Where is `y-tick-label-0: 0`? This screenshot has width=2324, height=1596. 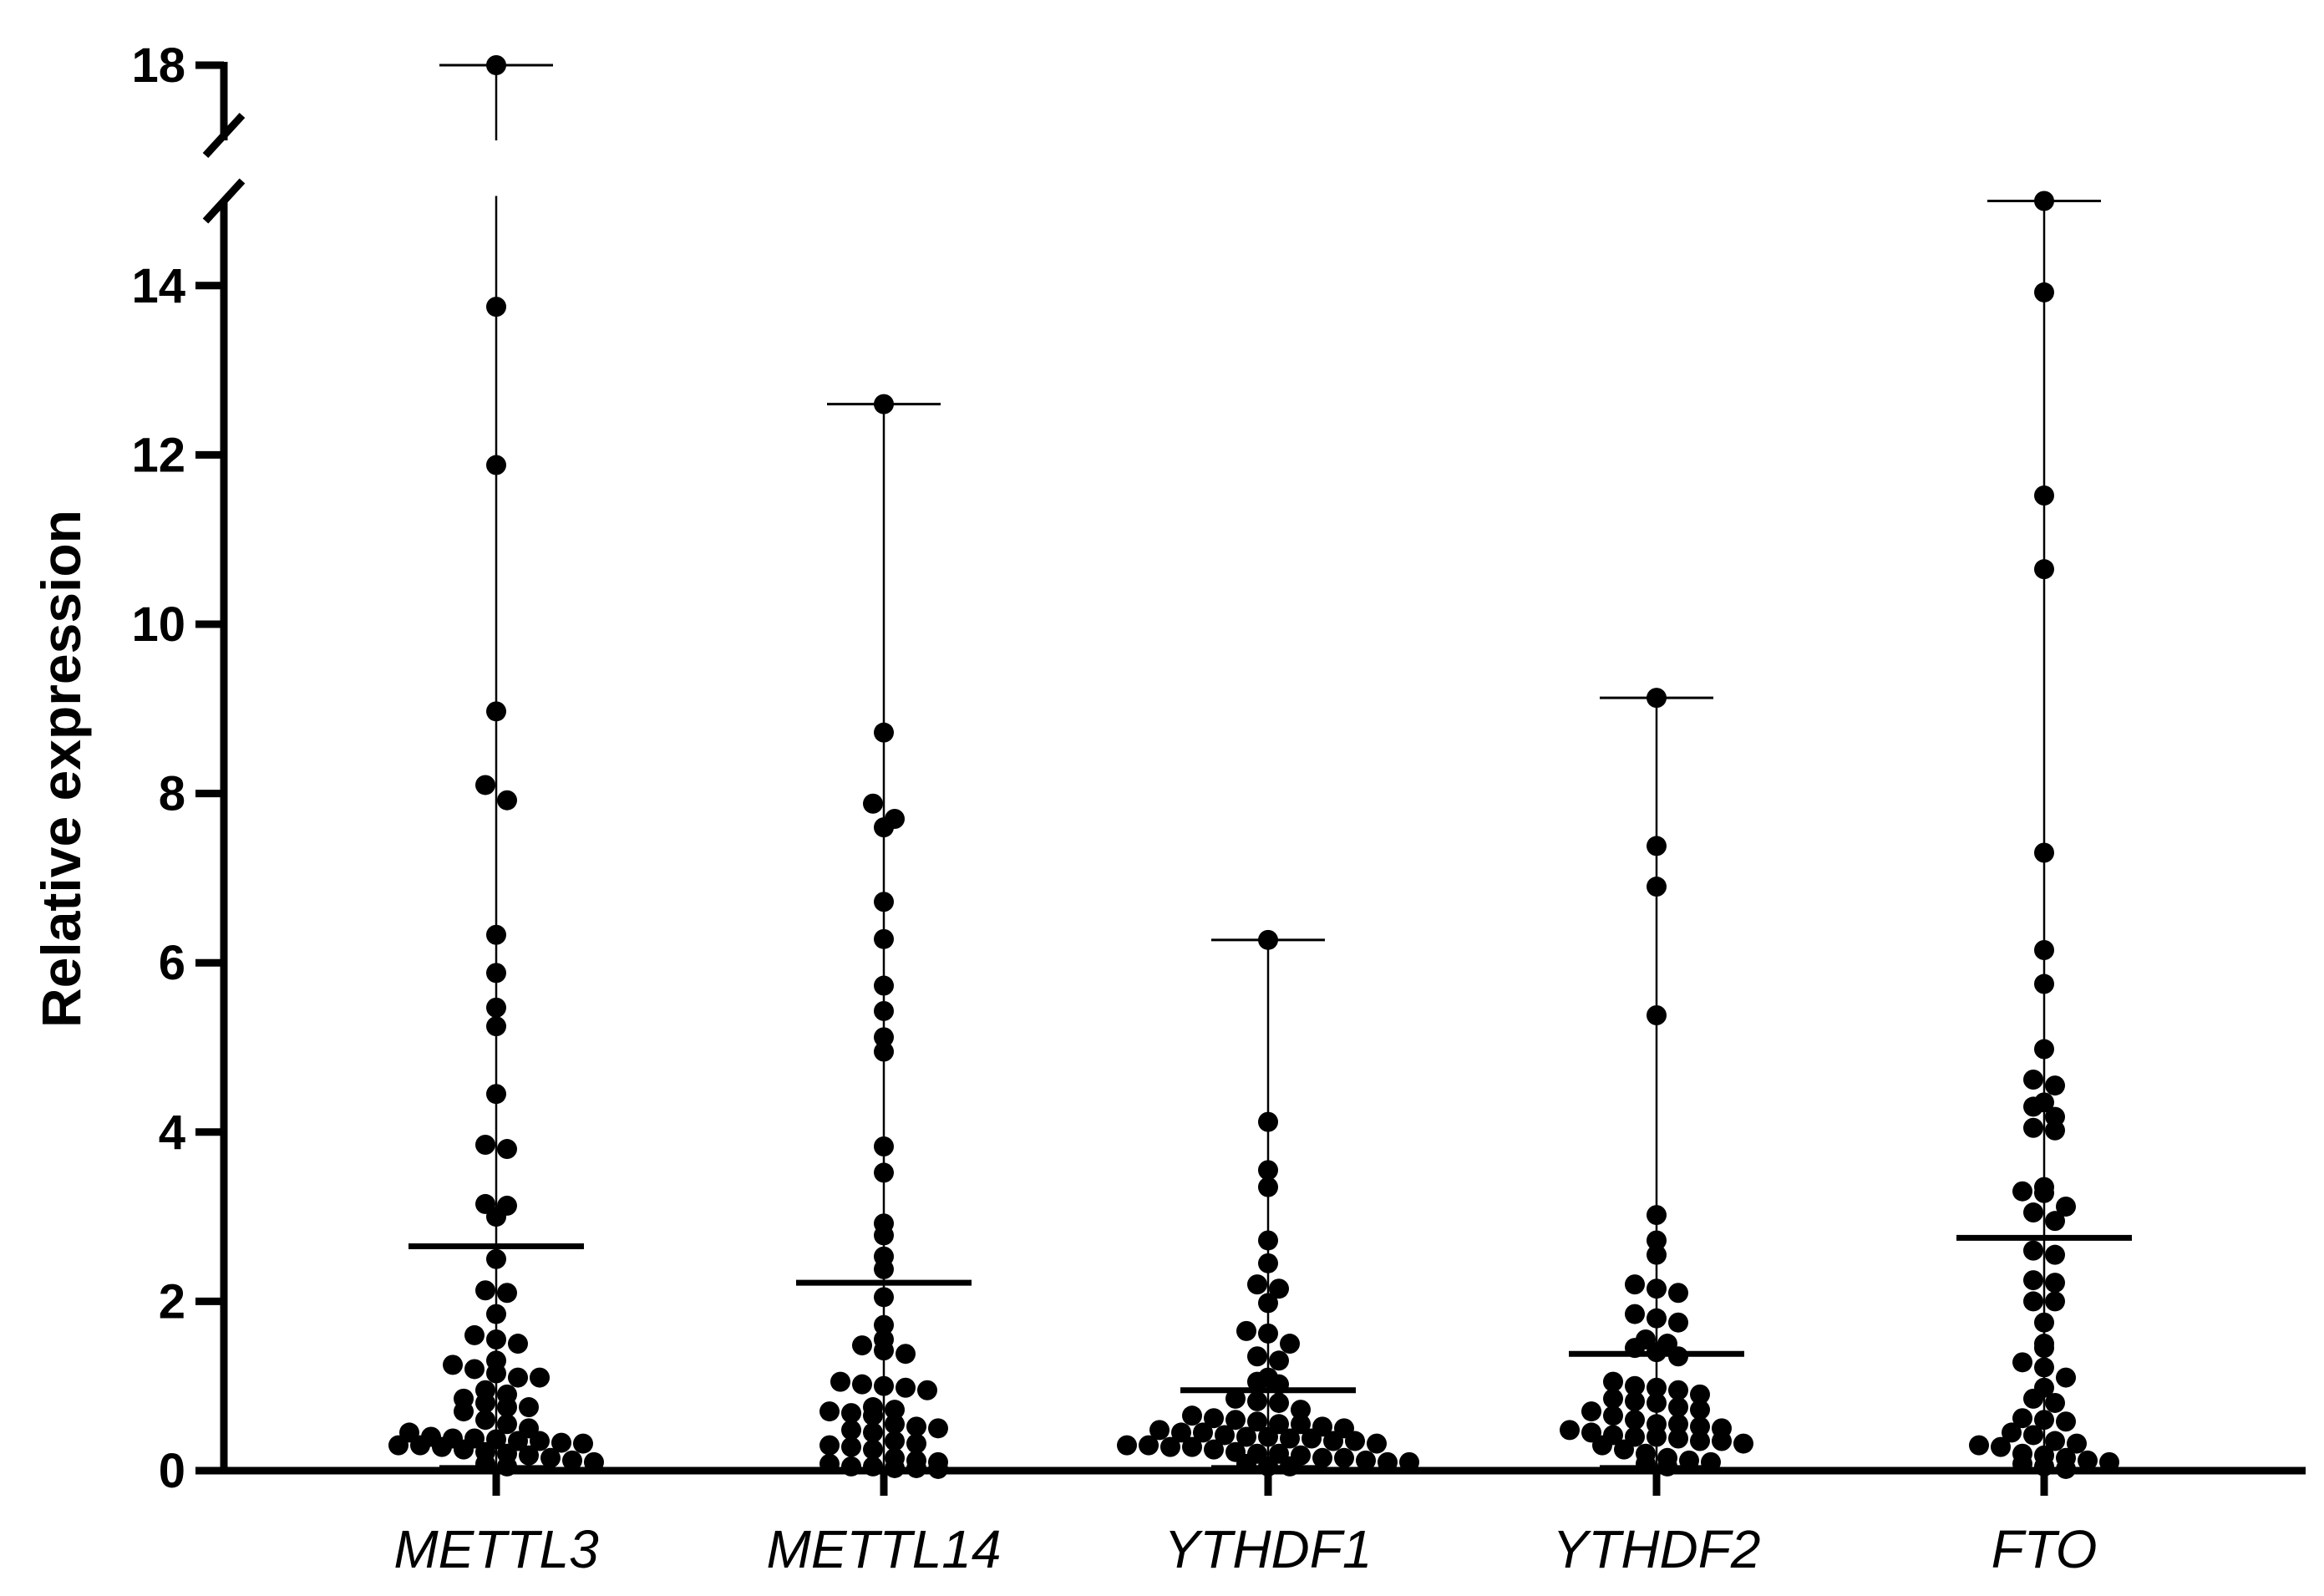 y-tick-label-0: 0 is located at coordinates (172, 1471).